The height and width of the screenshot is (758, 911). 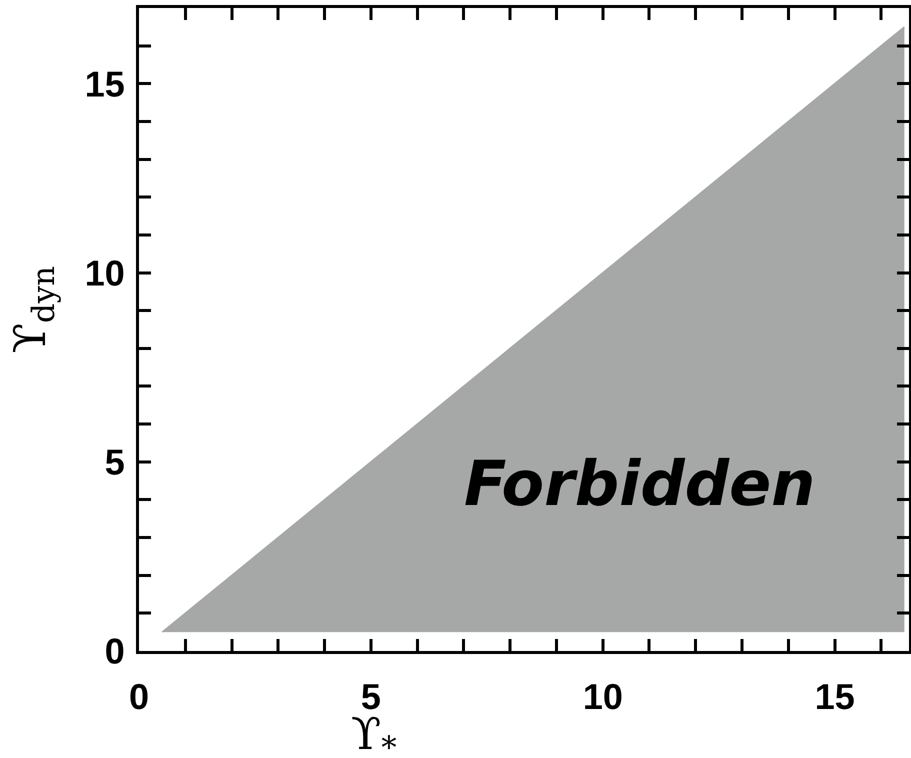 I want to click on x-tick-label: 15, so click(x=834, y=697).